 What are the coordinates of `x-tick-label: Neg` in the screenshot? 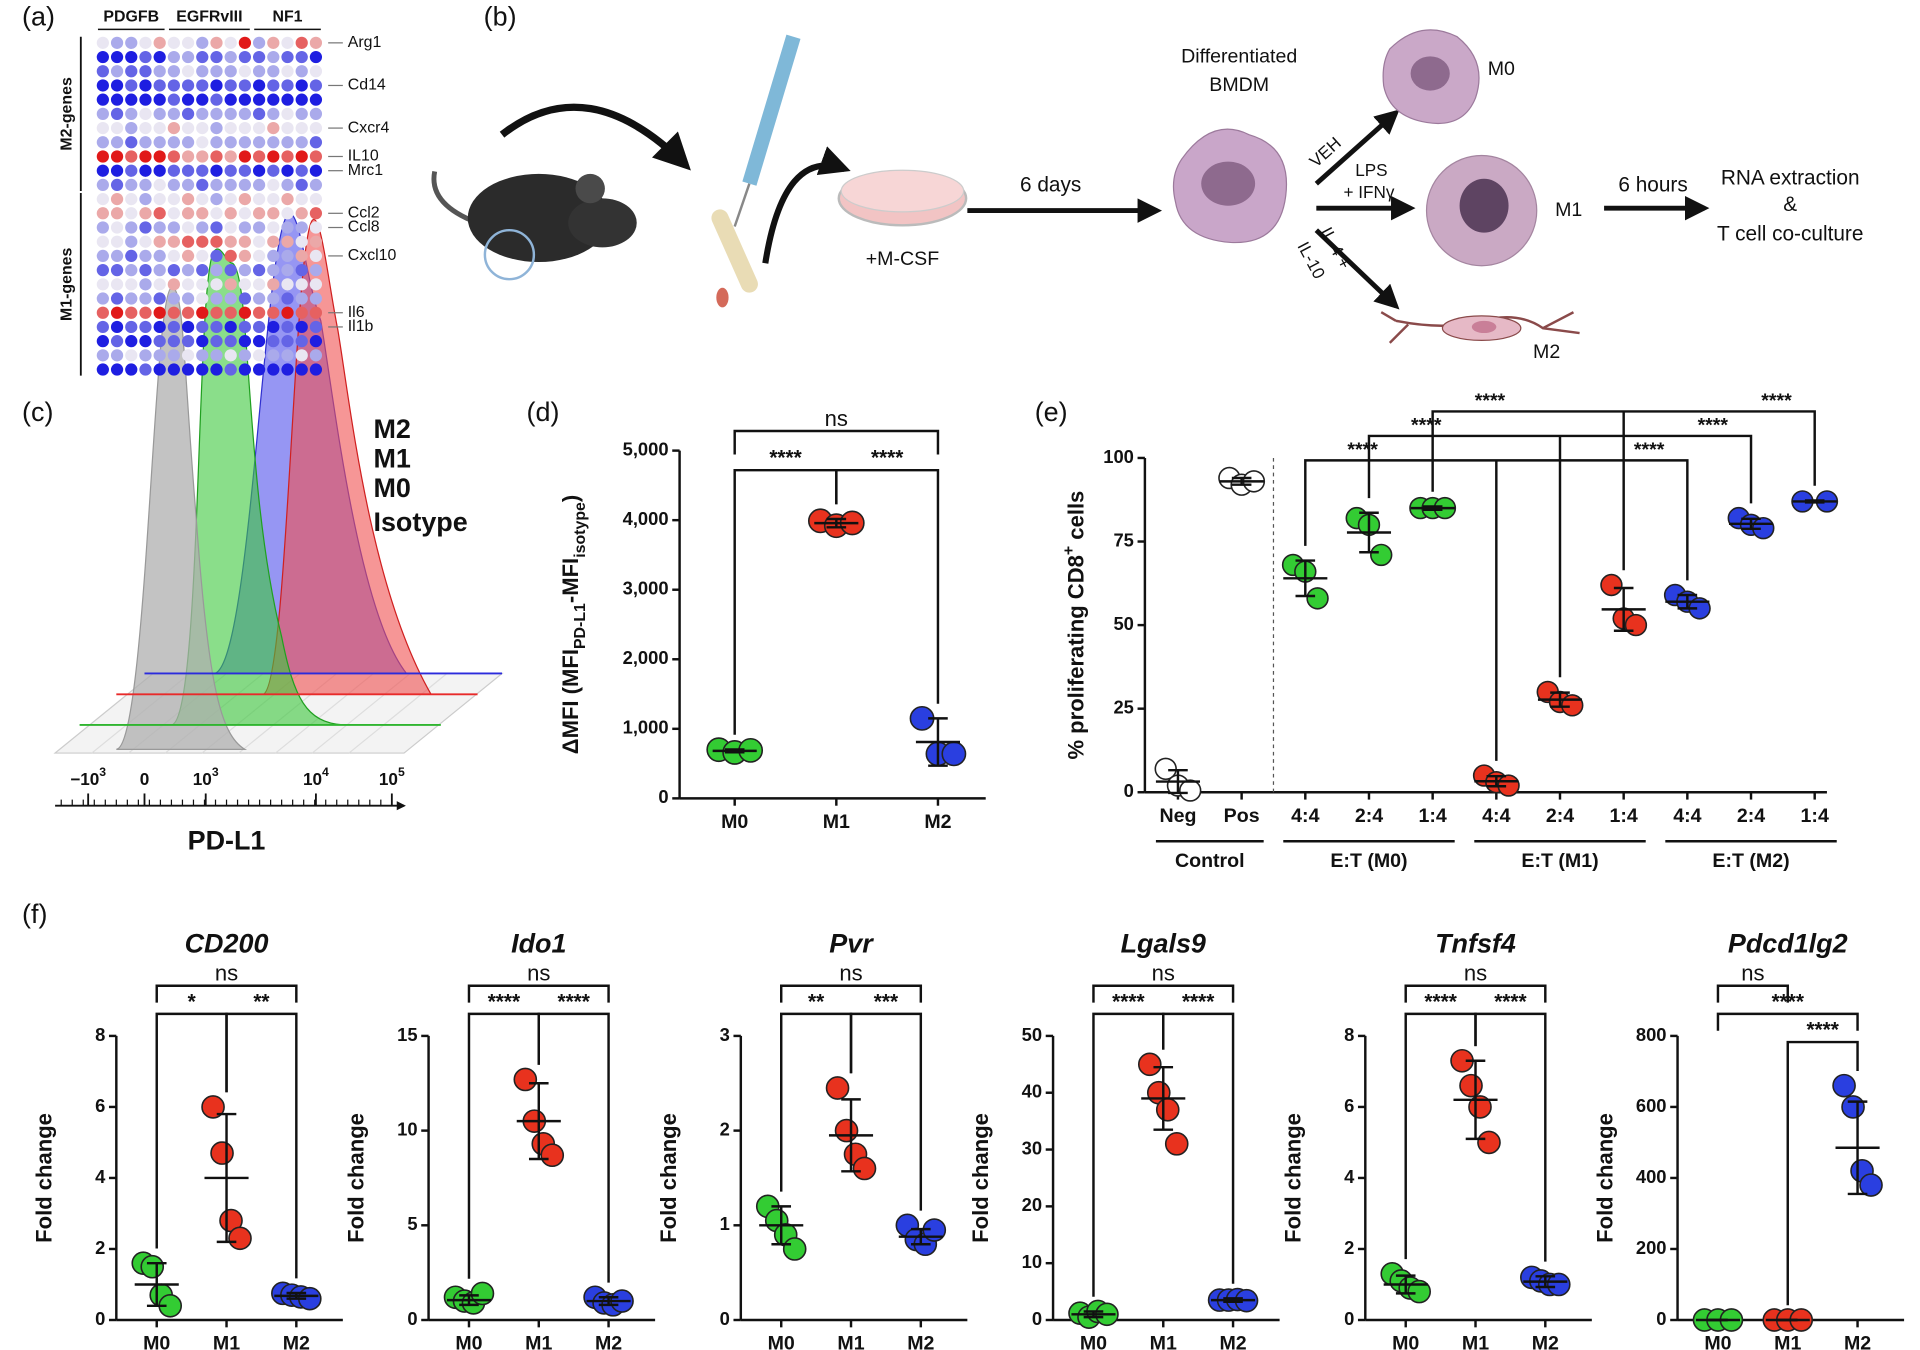 It's located at (1177, 816).